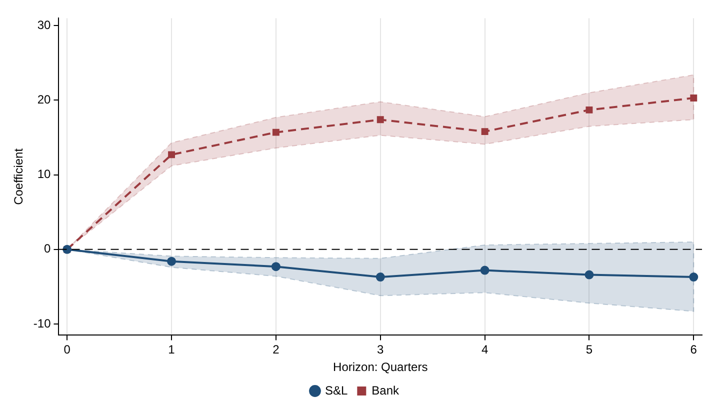 The image size is (716, 415). I want to click on x-tick-label: 6, so click(694, 349).